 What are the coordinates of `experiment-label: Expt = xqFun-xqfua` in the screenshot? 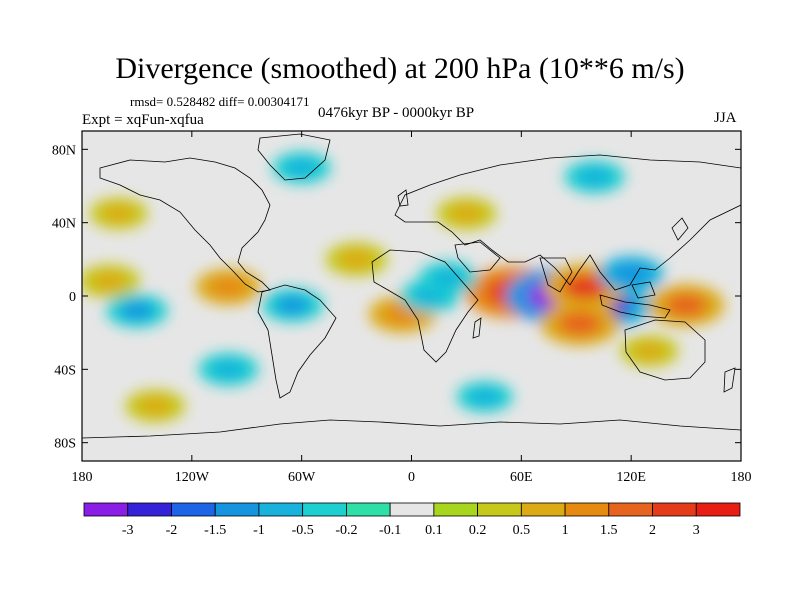 It's located at (143, 120).